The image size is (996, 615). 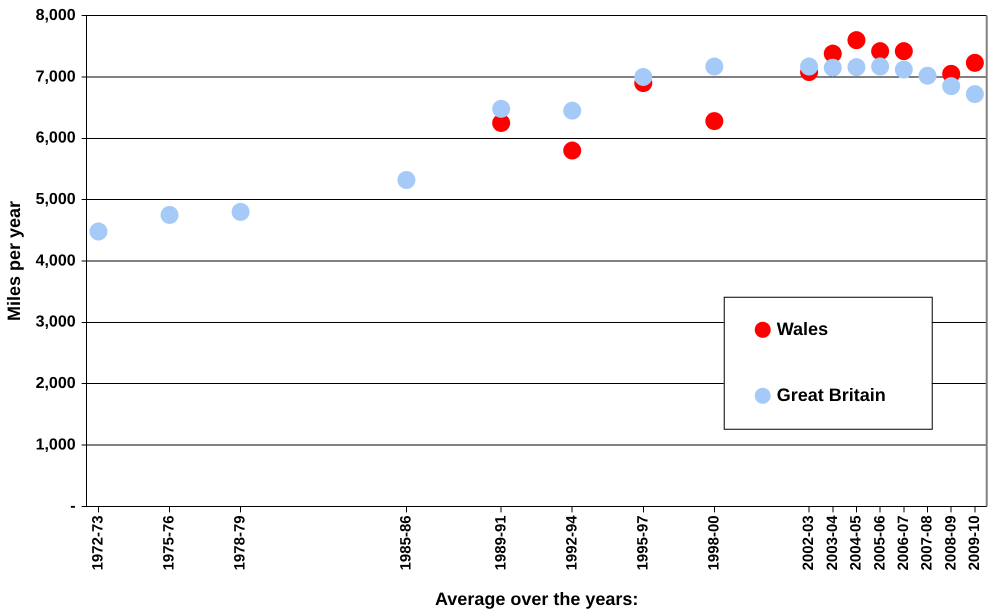 What do you see at coordinates (169, 542) in the screenshot?
I see `x-tick-label: 1975-76` at bounding box center [169, 542].